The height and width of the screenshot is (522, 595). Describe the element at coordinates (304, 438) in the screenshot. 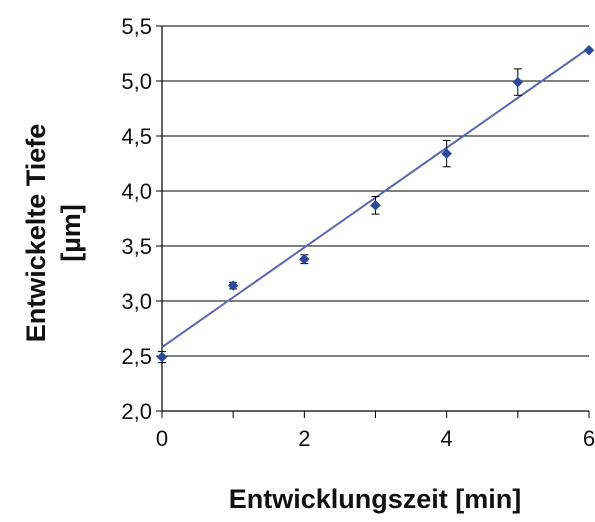

I see `x-tick-label-1: 2` at that location.